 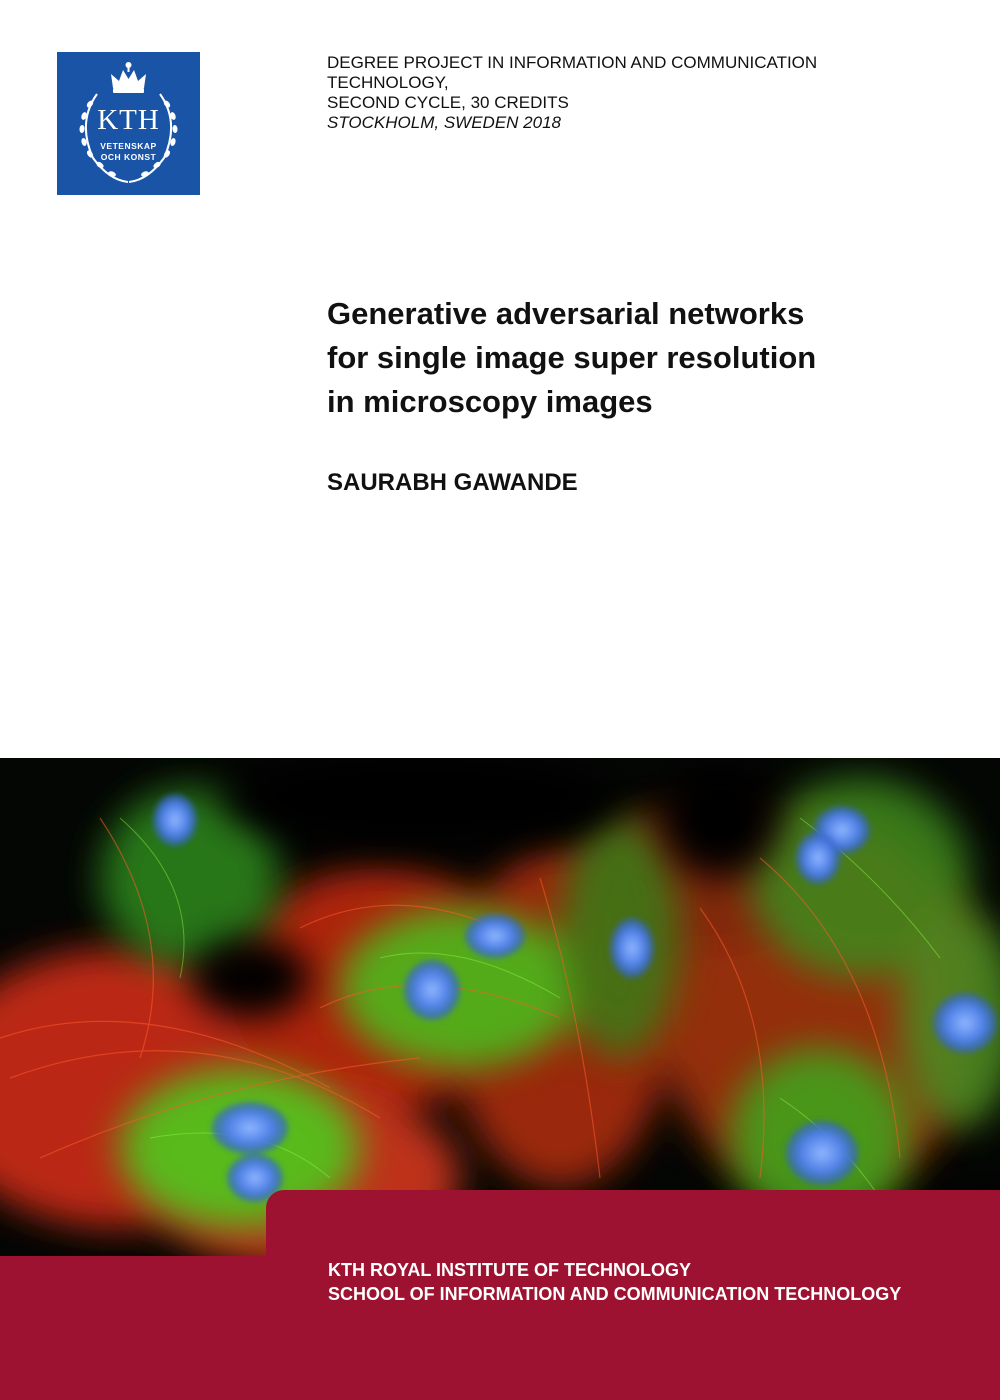 What do you see at coordinates (448, 102) in the screenshot?
I see `degree-line-3: SECOND CYCLE, 30 CREDITS` at bounding box center [448, 102].